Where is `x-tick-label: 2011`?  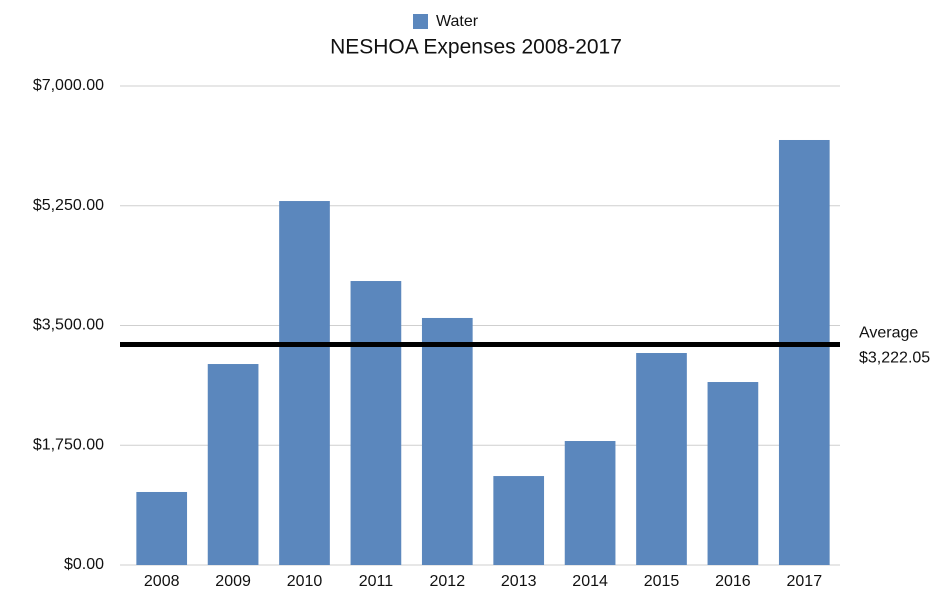
x-tick-label: 2011 is located at coordinates (376, 581).